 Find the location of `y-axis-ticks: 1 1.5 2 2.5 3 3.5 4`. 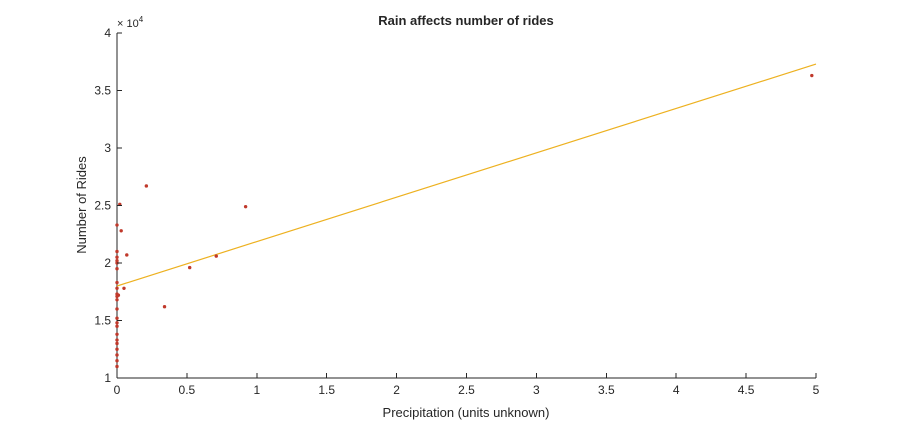

y-axis-ticks: 1 1.5 2 2.5 3 3.5 4 is located at coordinates (108, 205).